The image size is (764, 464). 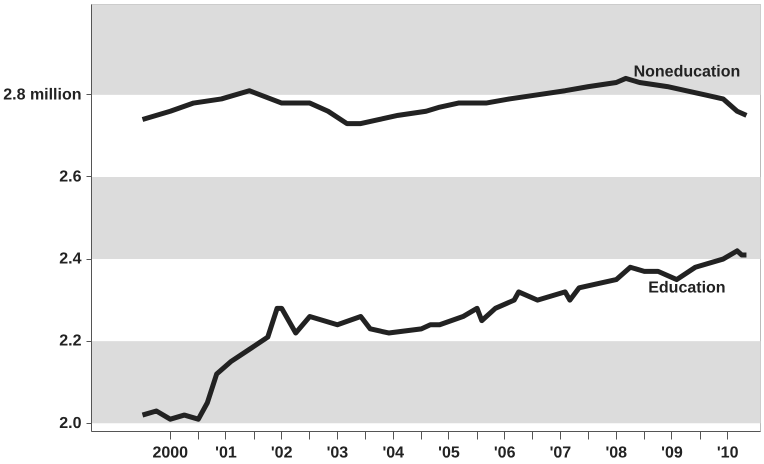 I want to click on x-tick-label: '02, so click(x=281, y=453).